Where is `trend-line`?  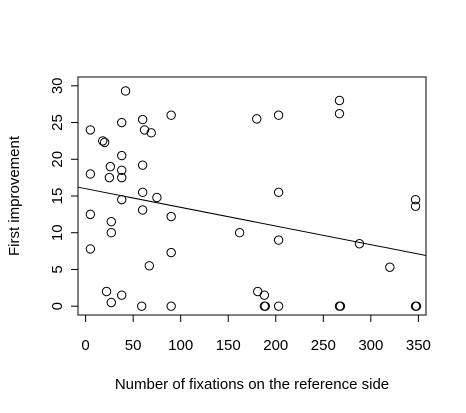
trend-line is located at coordinates (252, 221).